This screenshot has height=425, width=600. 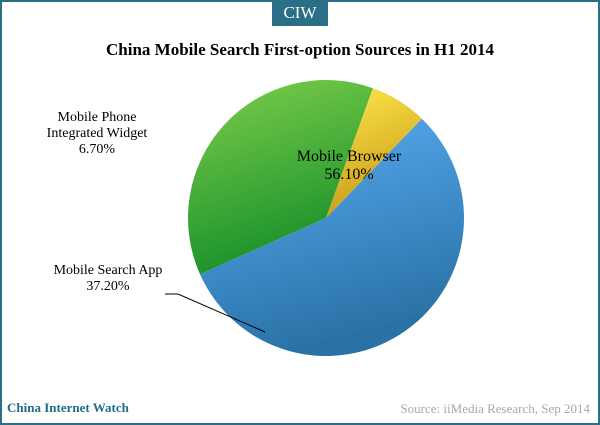 I want to click on slice-label-2: Mobile Phone Integrated Widget 6.70%, so click(x=97, y=133).